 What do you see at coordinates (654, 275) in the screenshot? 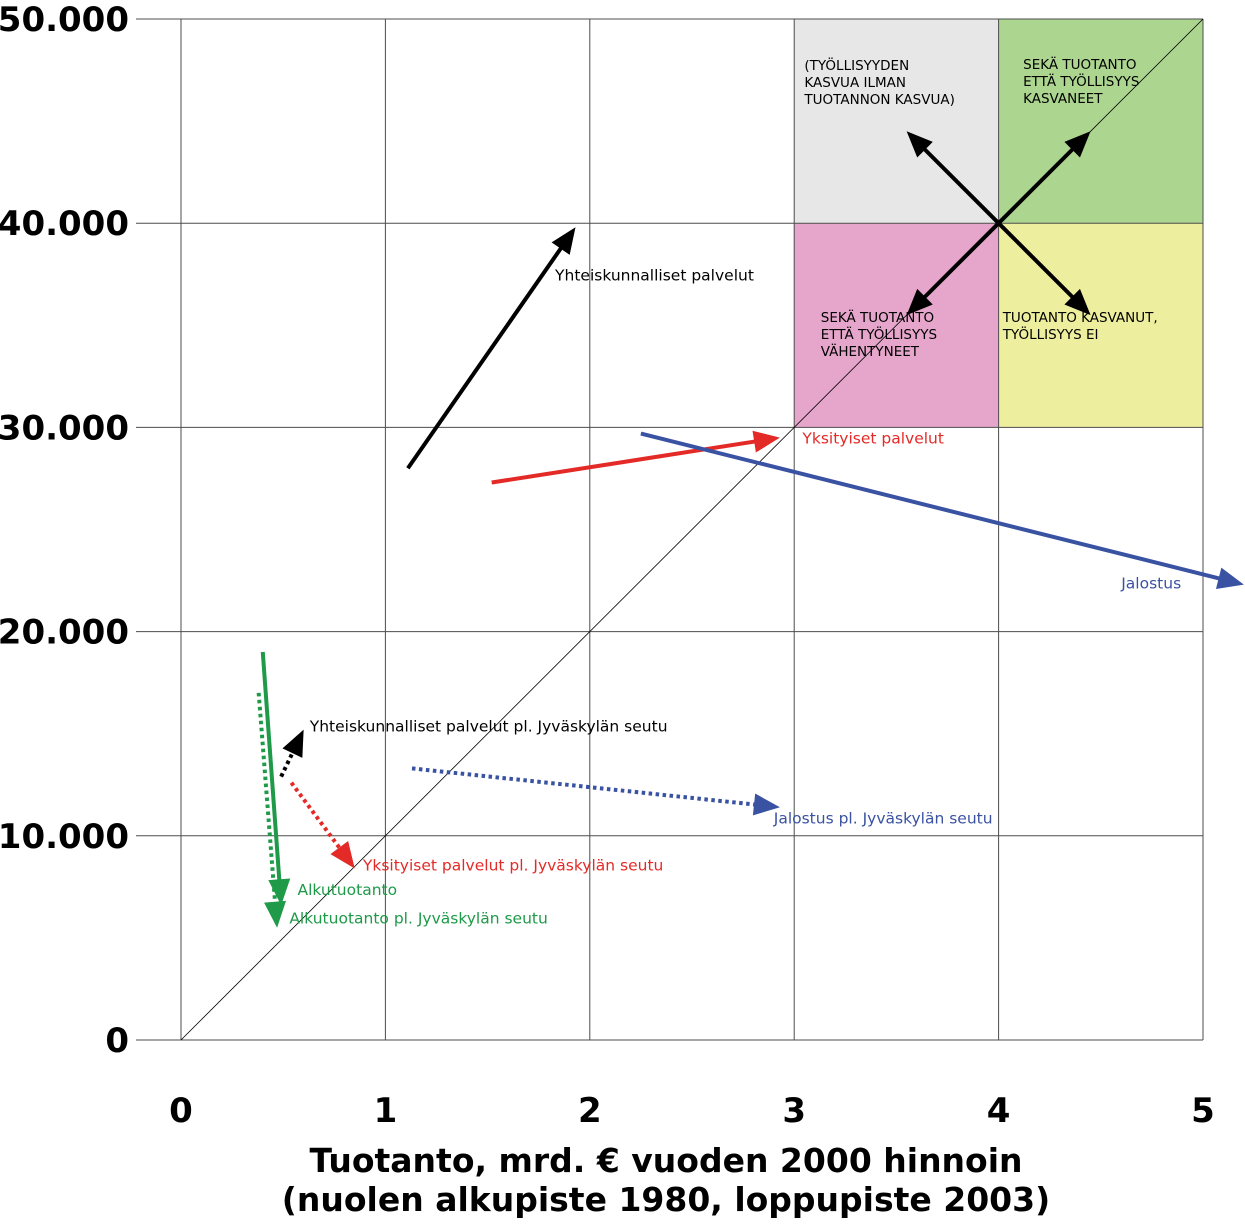
I see `label-yhteiskunnalliset-palvelut: Yhteiskunnalliset palvelut` at bounding box center [654, 275].